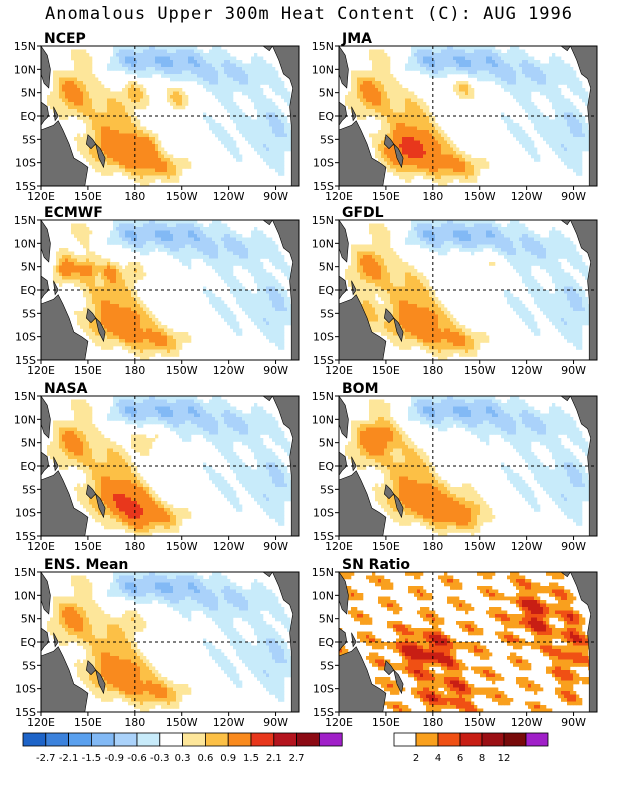  Describe the element at coordinates (356, 39) in the screenshot. I see `panel-title: JMA` at that location.